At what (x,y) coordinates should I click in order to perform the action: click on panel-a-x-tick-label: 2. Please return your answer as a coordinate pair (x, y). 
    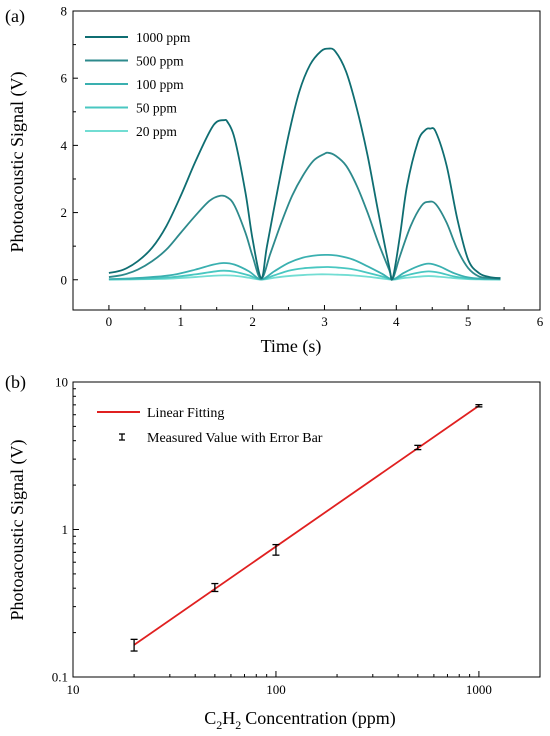
    Looking at the image, I should click on (252, 321).